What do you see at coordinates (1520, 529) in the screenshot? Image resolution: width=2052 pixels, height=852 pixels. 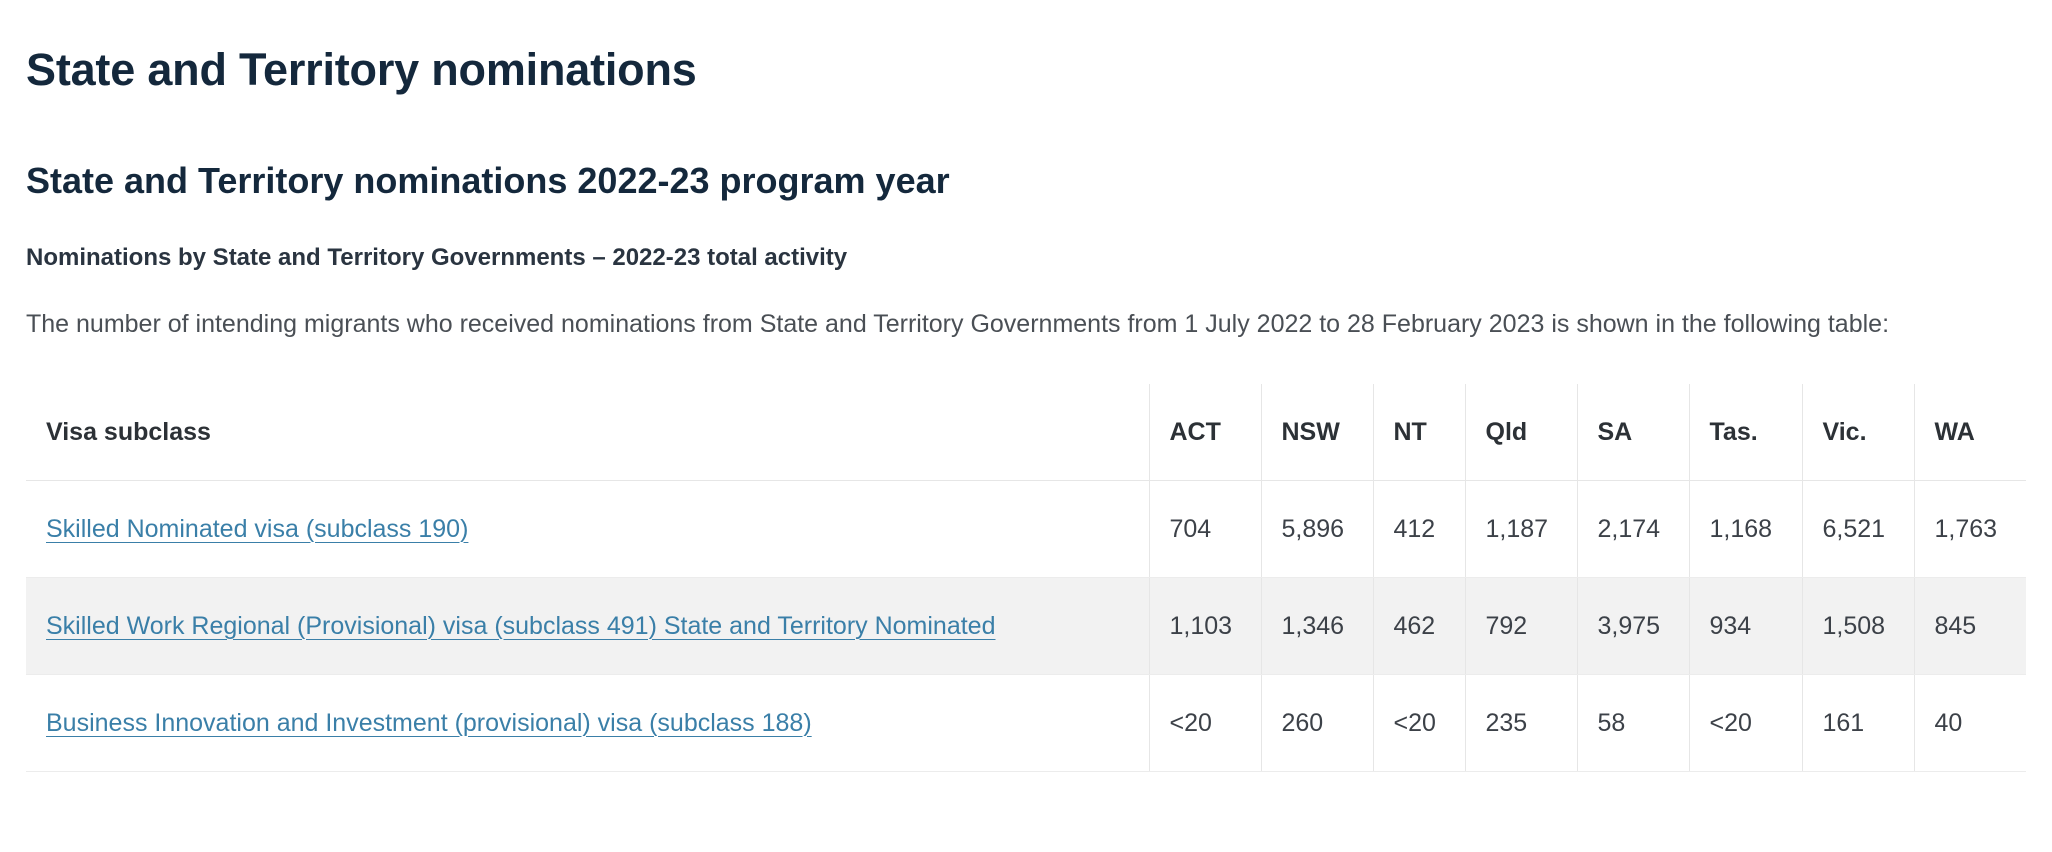 I see `value-cell: 1,187` at bounding box center [1520, 529].